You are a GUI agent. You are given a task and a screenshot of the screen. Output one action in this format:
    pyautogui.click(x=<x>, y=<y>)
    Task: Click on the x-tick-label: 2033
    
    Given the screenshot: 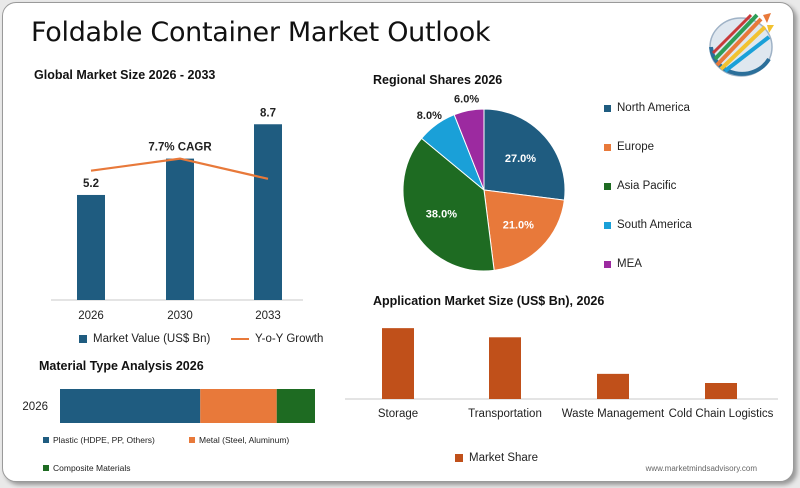 What is the action you would take?
    pyautogui.click(x=268, y=316)
    